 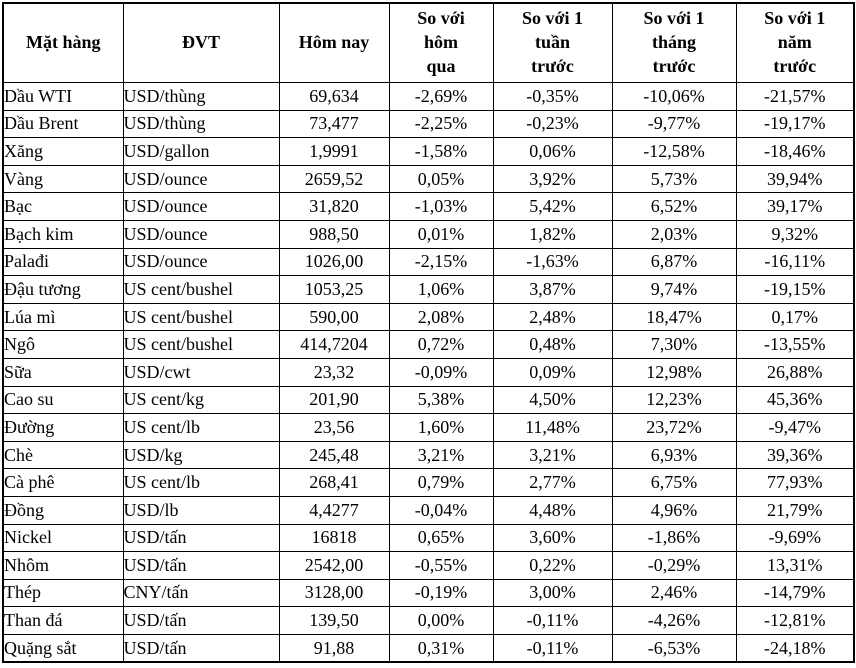 What do you see at coordinates (552, 289) in the screenshot?
I see `cell-vs-1-week: 3,87%` at bounding box center [552, 289].